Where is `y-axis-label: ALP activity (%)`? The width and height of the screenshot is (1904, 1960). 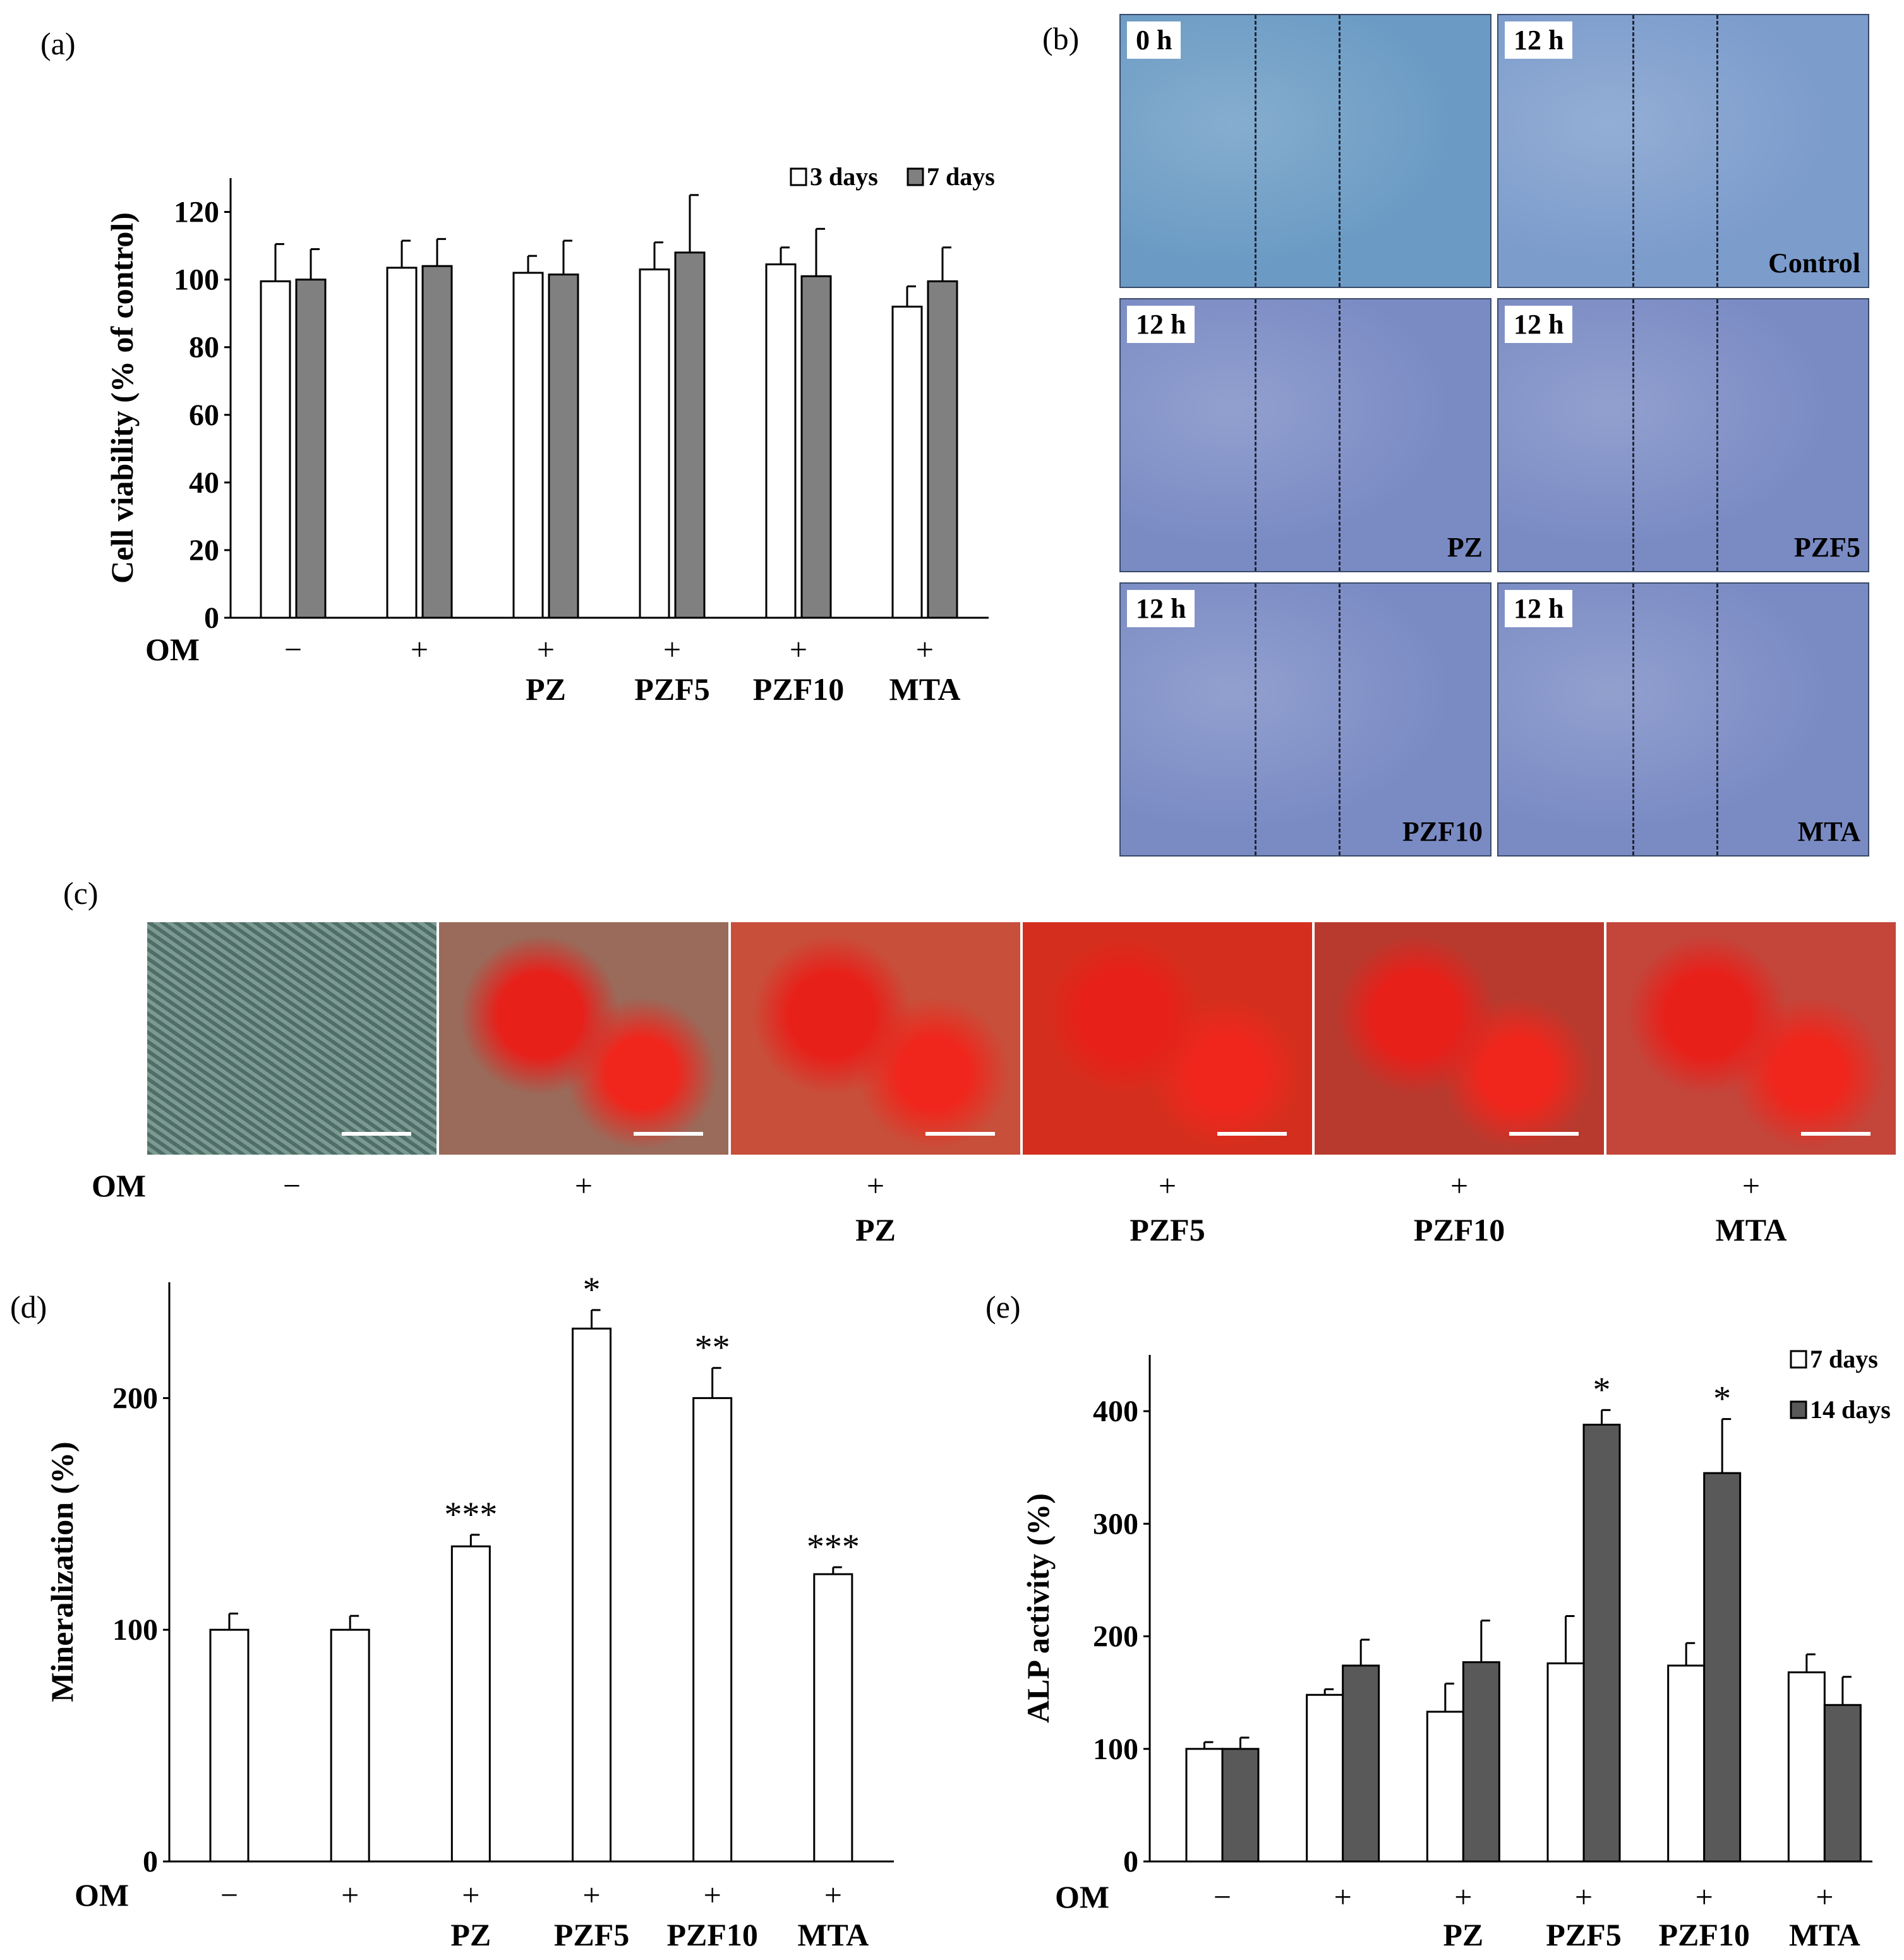
y-axis-label: ALP activity (%) is located at coordinates (1038, 1608).